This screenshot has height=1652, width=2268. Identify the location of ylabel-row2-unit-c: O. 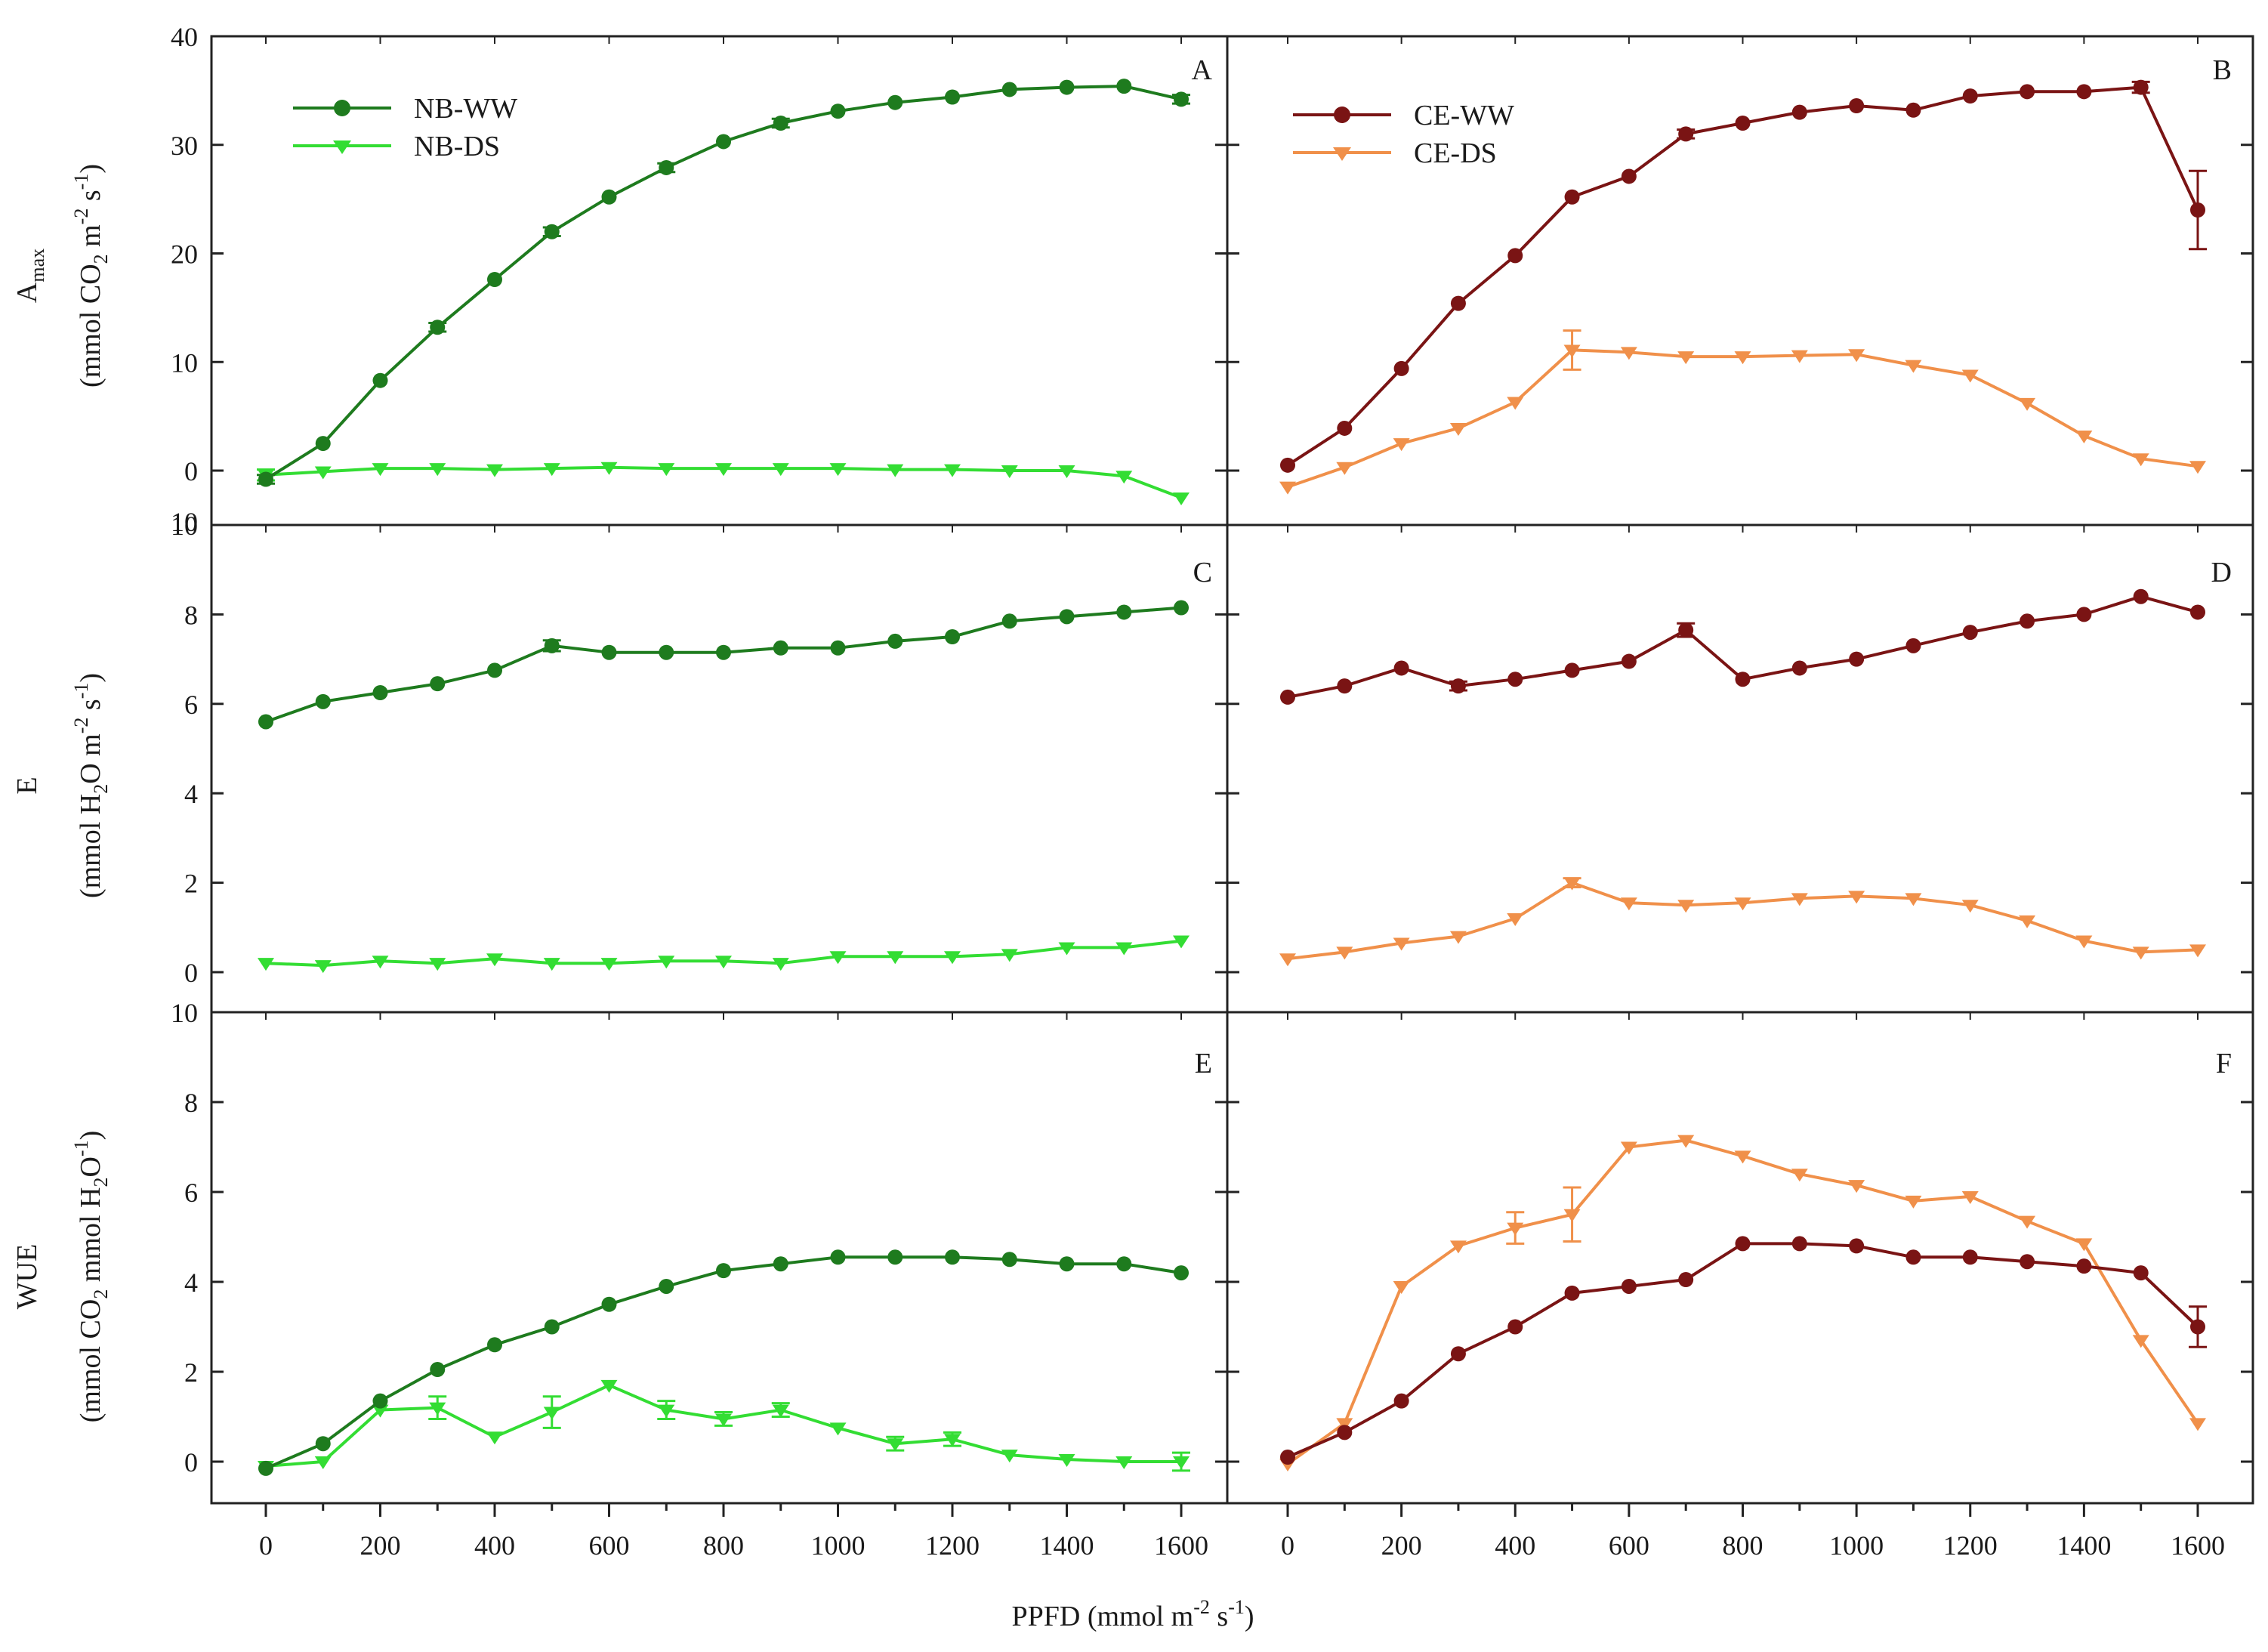
(90, 1166).